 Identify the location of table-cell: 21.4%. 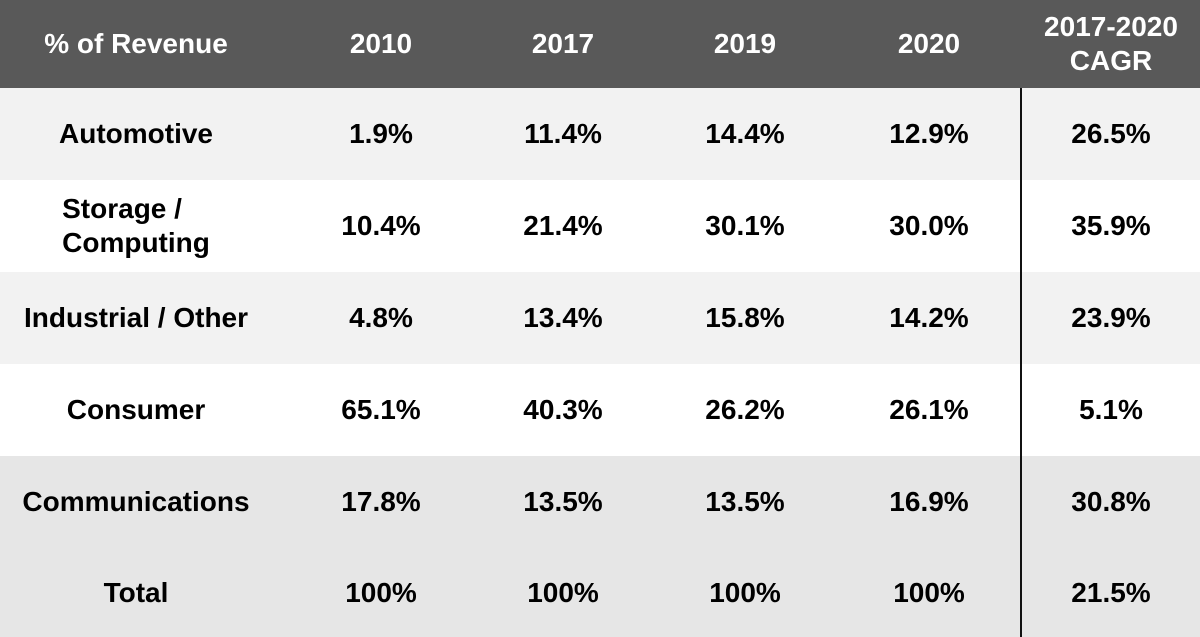
(563, 225).